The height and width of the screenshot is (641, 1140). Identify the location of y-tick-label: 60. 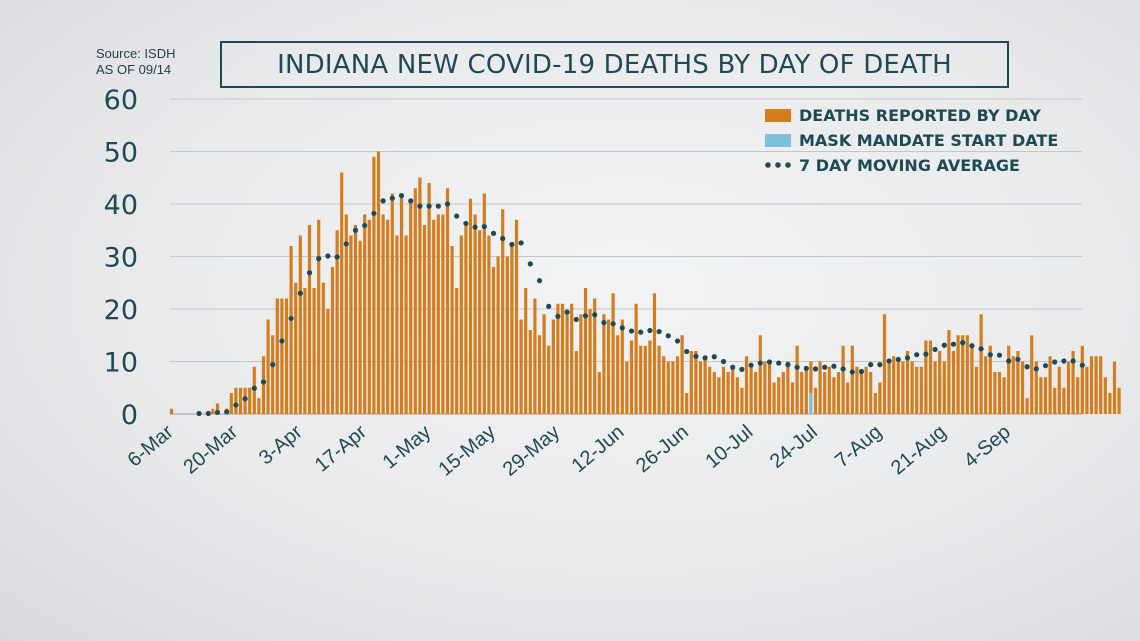
(121, 100).